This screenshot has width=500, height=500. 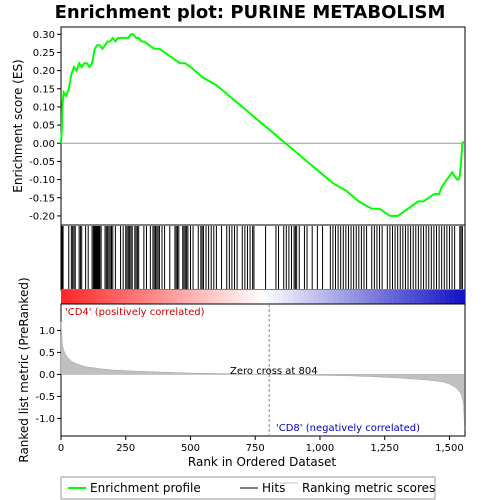 What do you see at coordinates (250, 12) in the screenshot?
I see `chart-title: Enrichment plot: PURINE METABOLISM` at bounding box center [250, 12].